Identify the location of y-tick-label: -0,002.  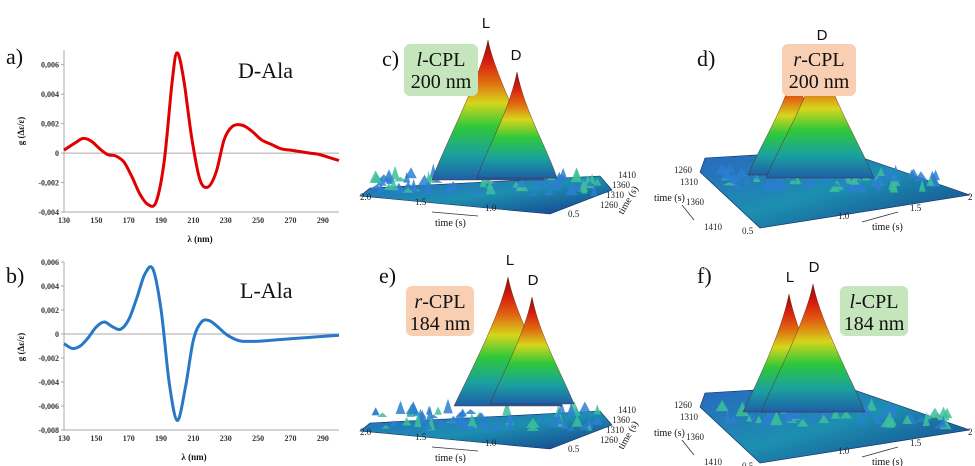
(48, 358).